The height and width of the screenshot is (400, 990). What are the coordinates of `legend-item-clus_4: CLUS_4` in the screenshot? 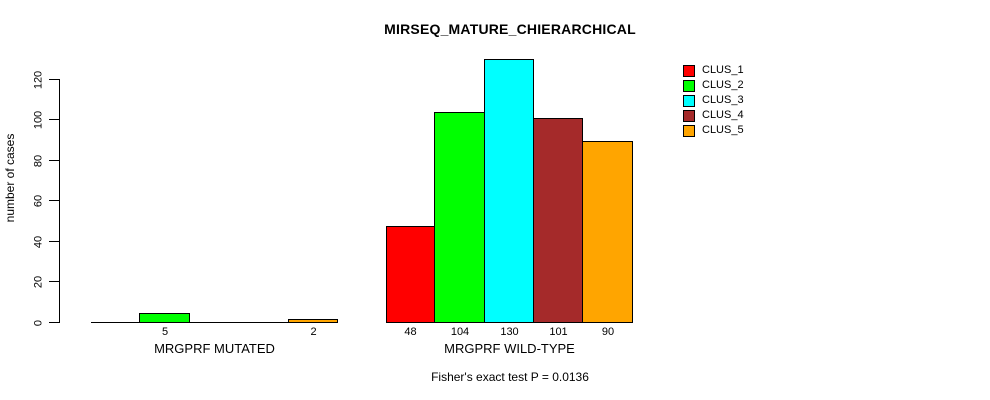 It's located at (713, 115).